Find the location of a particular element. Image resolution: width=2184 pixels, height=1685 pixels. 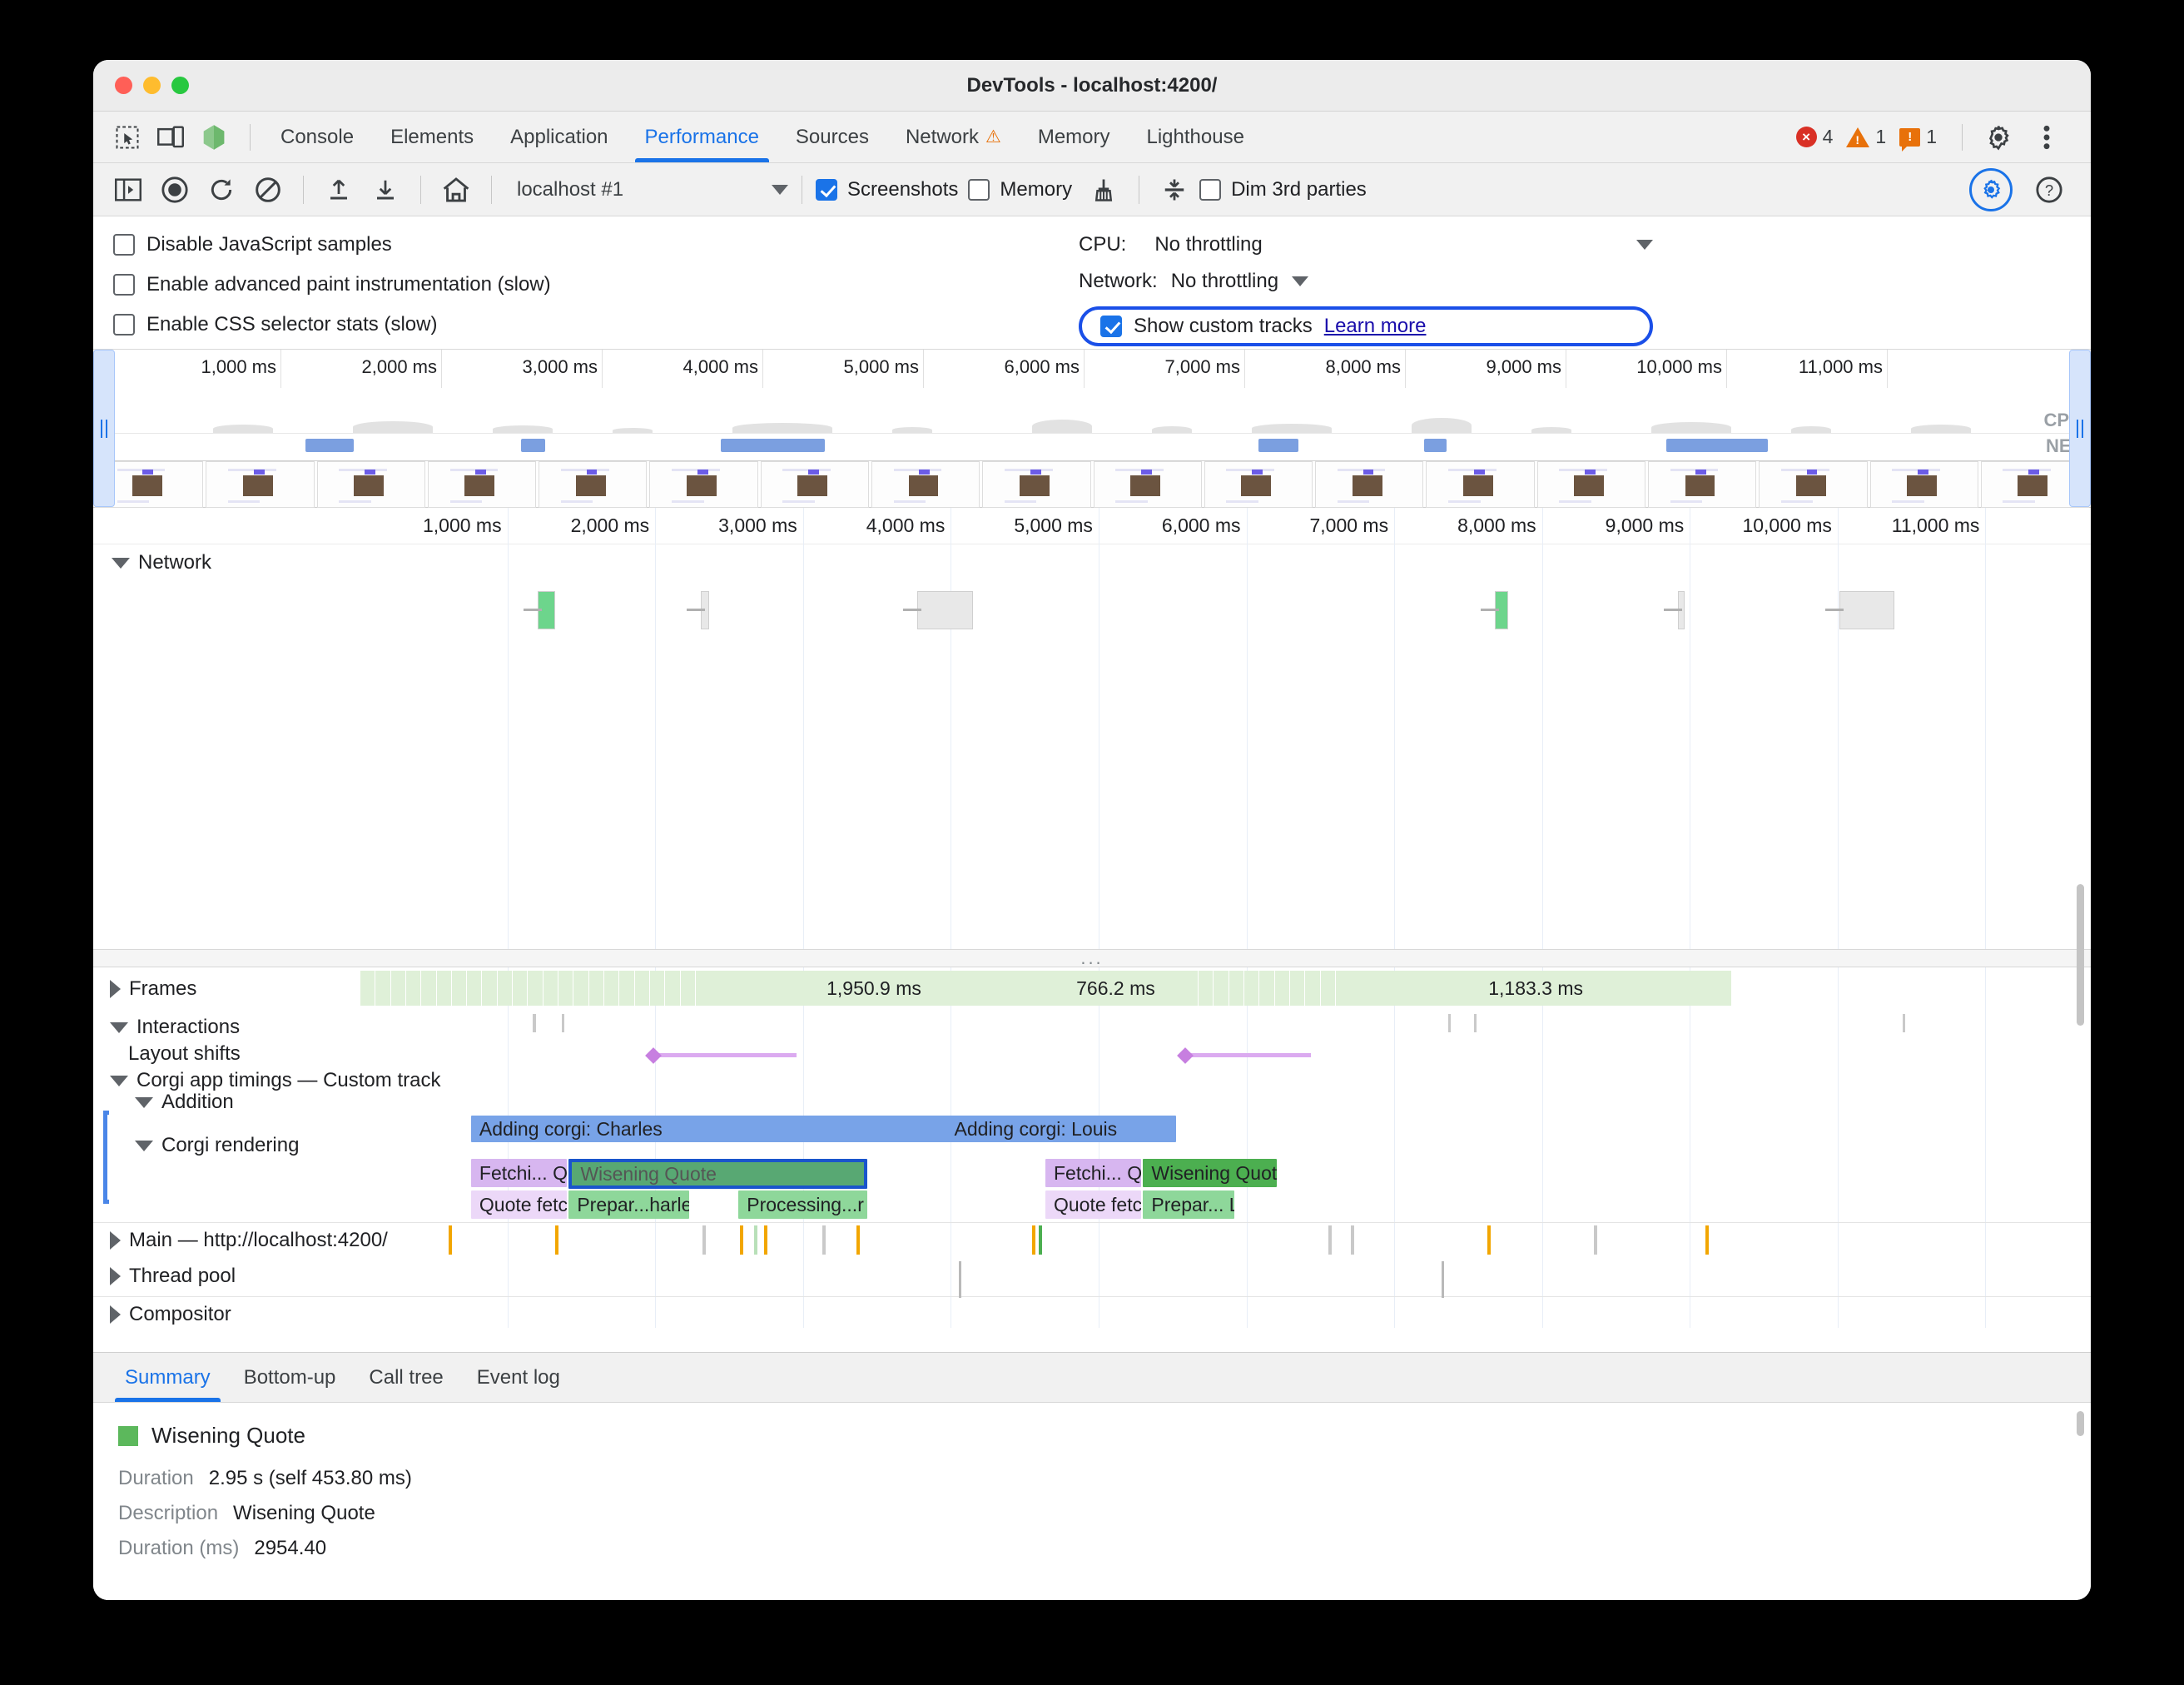

overview-right-handle is located at coordinates (2080, 429).